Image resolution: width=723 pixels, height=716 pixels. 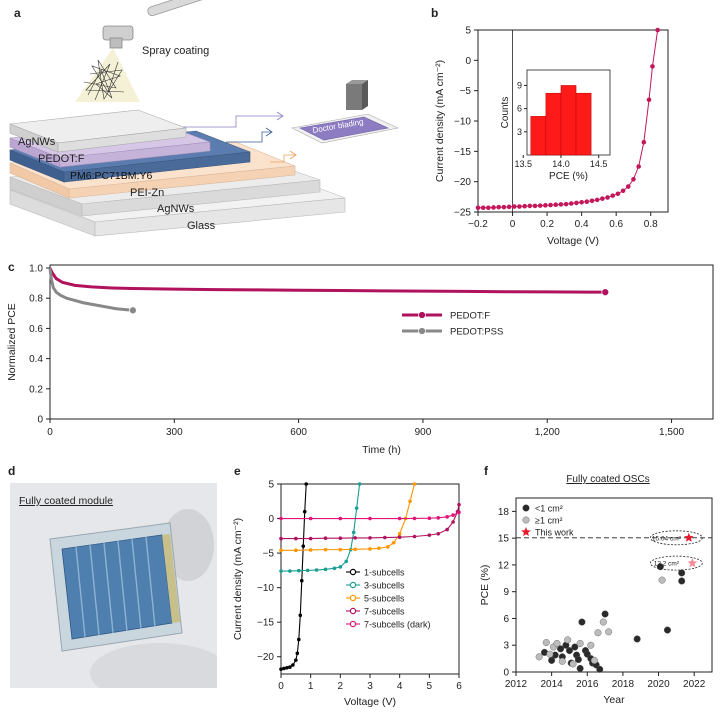 What do you see at coordinates (614, 700) in the screenshot?
I see `x-axis-label: Year` at bounding box center [614, 700].